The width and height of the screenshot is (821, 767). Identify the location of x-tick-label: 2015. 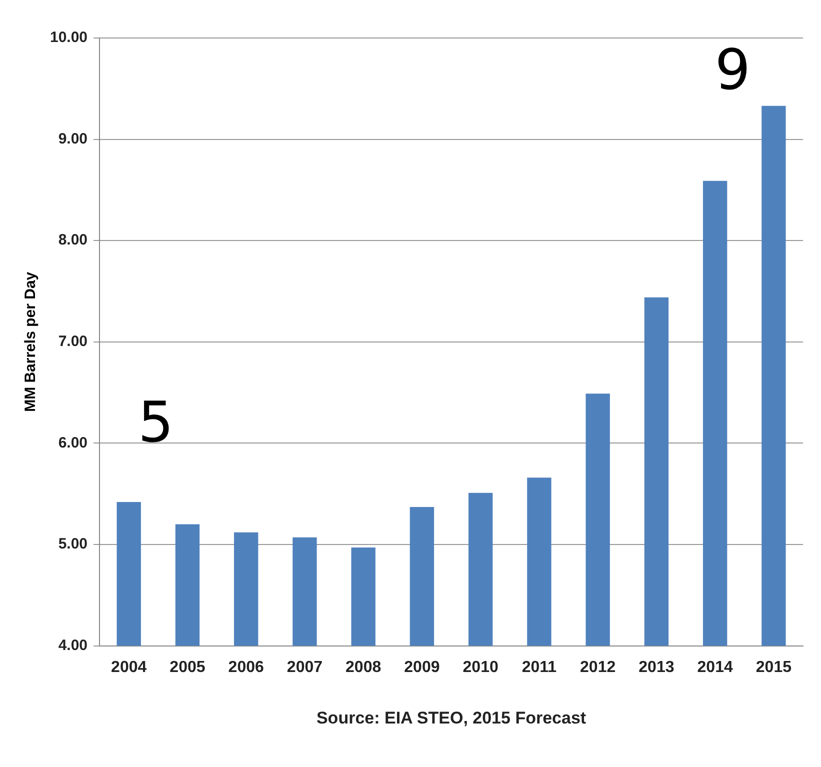
(774, 667).